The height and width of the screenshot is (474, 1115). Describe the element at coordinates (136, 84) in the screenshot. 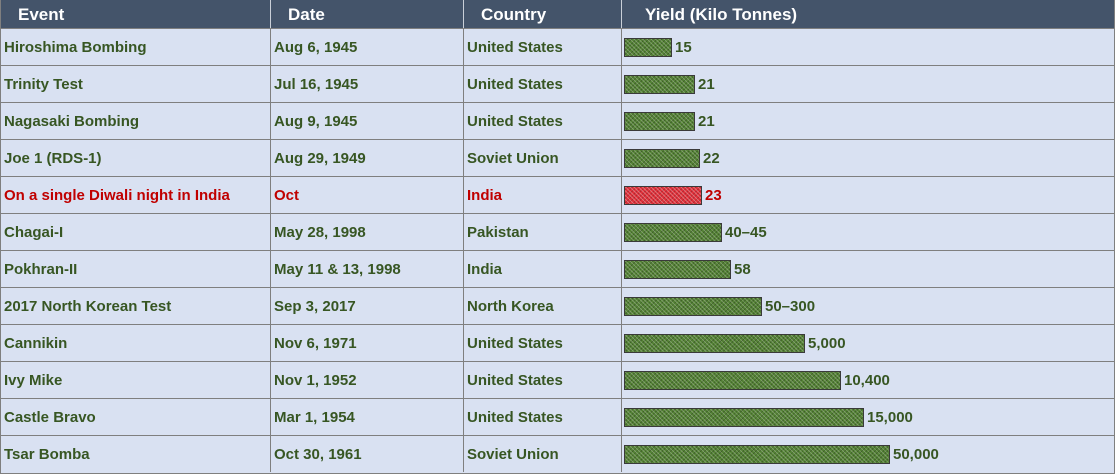

I see `event-cell: Trinity Test` at that location.